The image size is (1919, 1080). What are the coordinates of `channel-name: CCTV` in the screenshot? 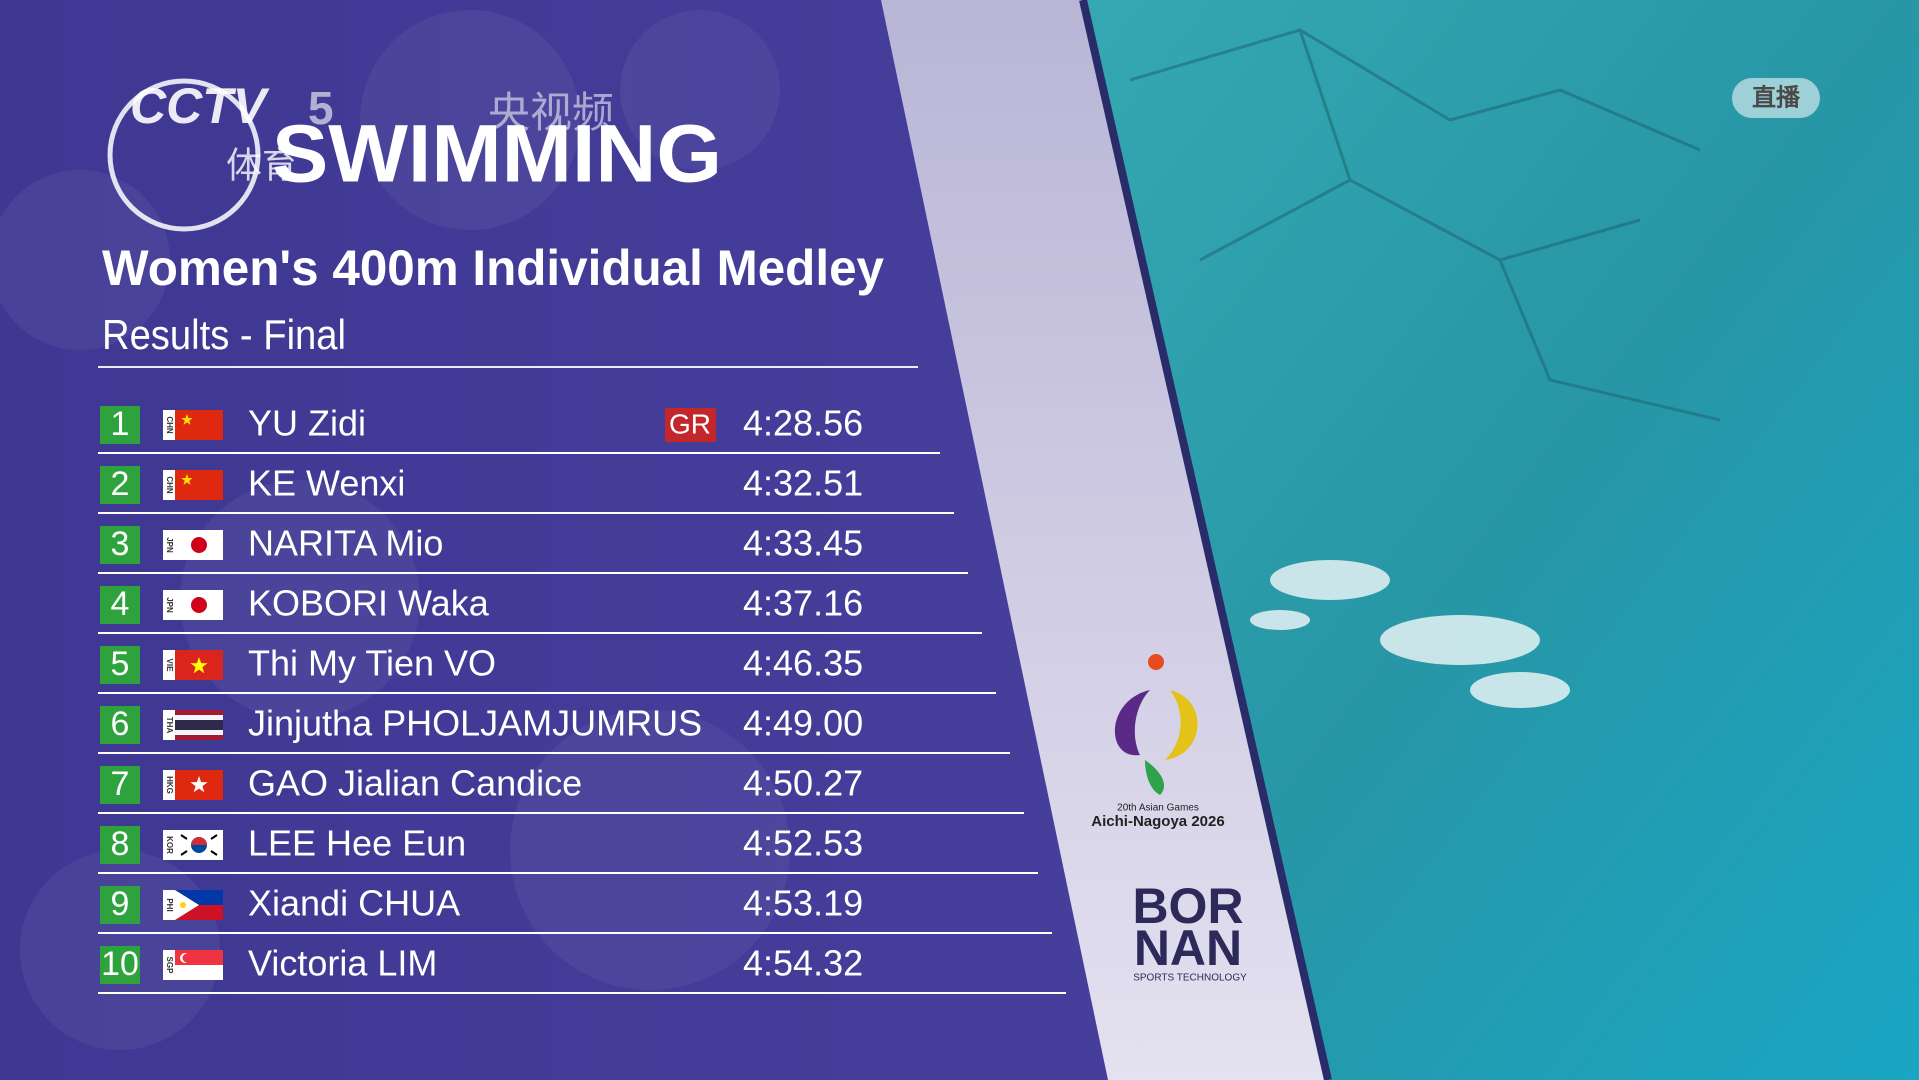 It's located at (200, 106).